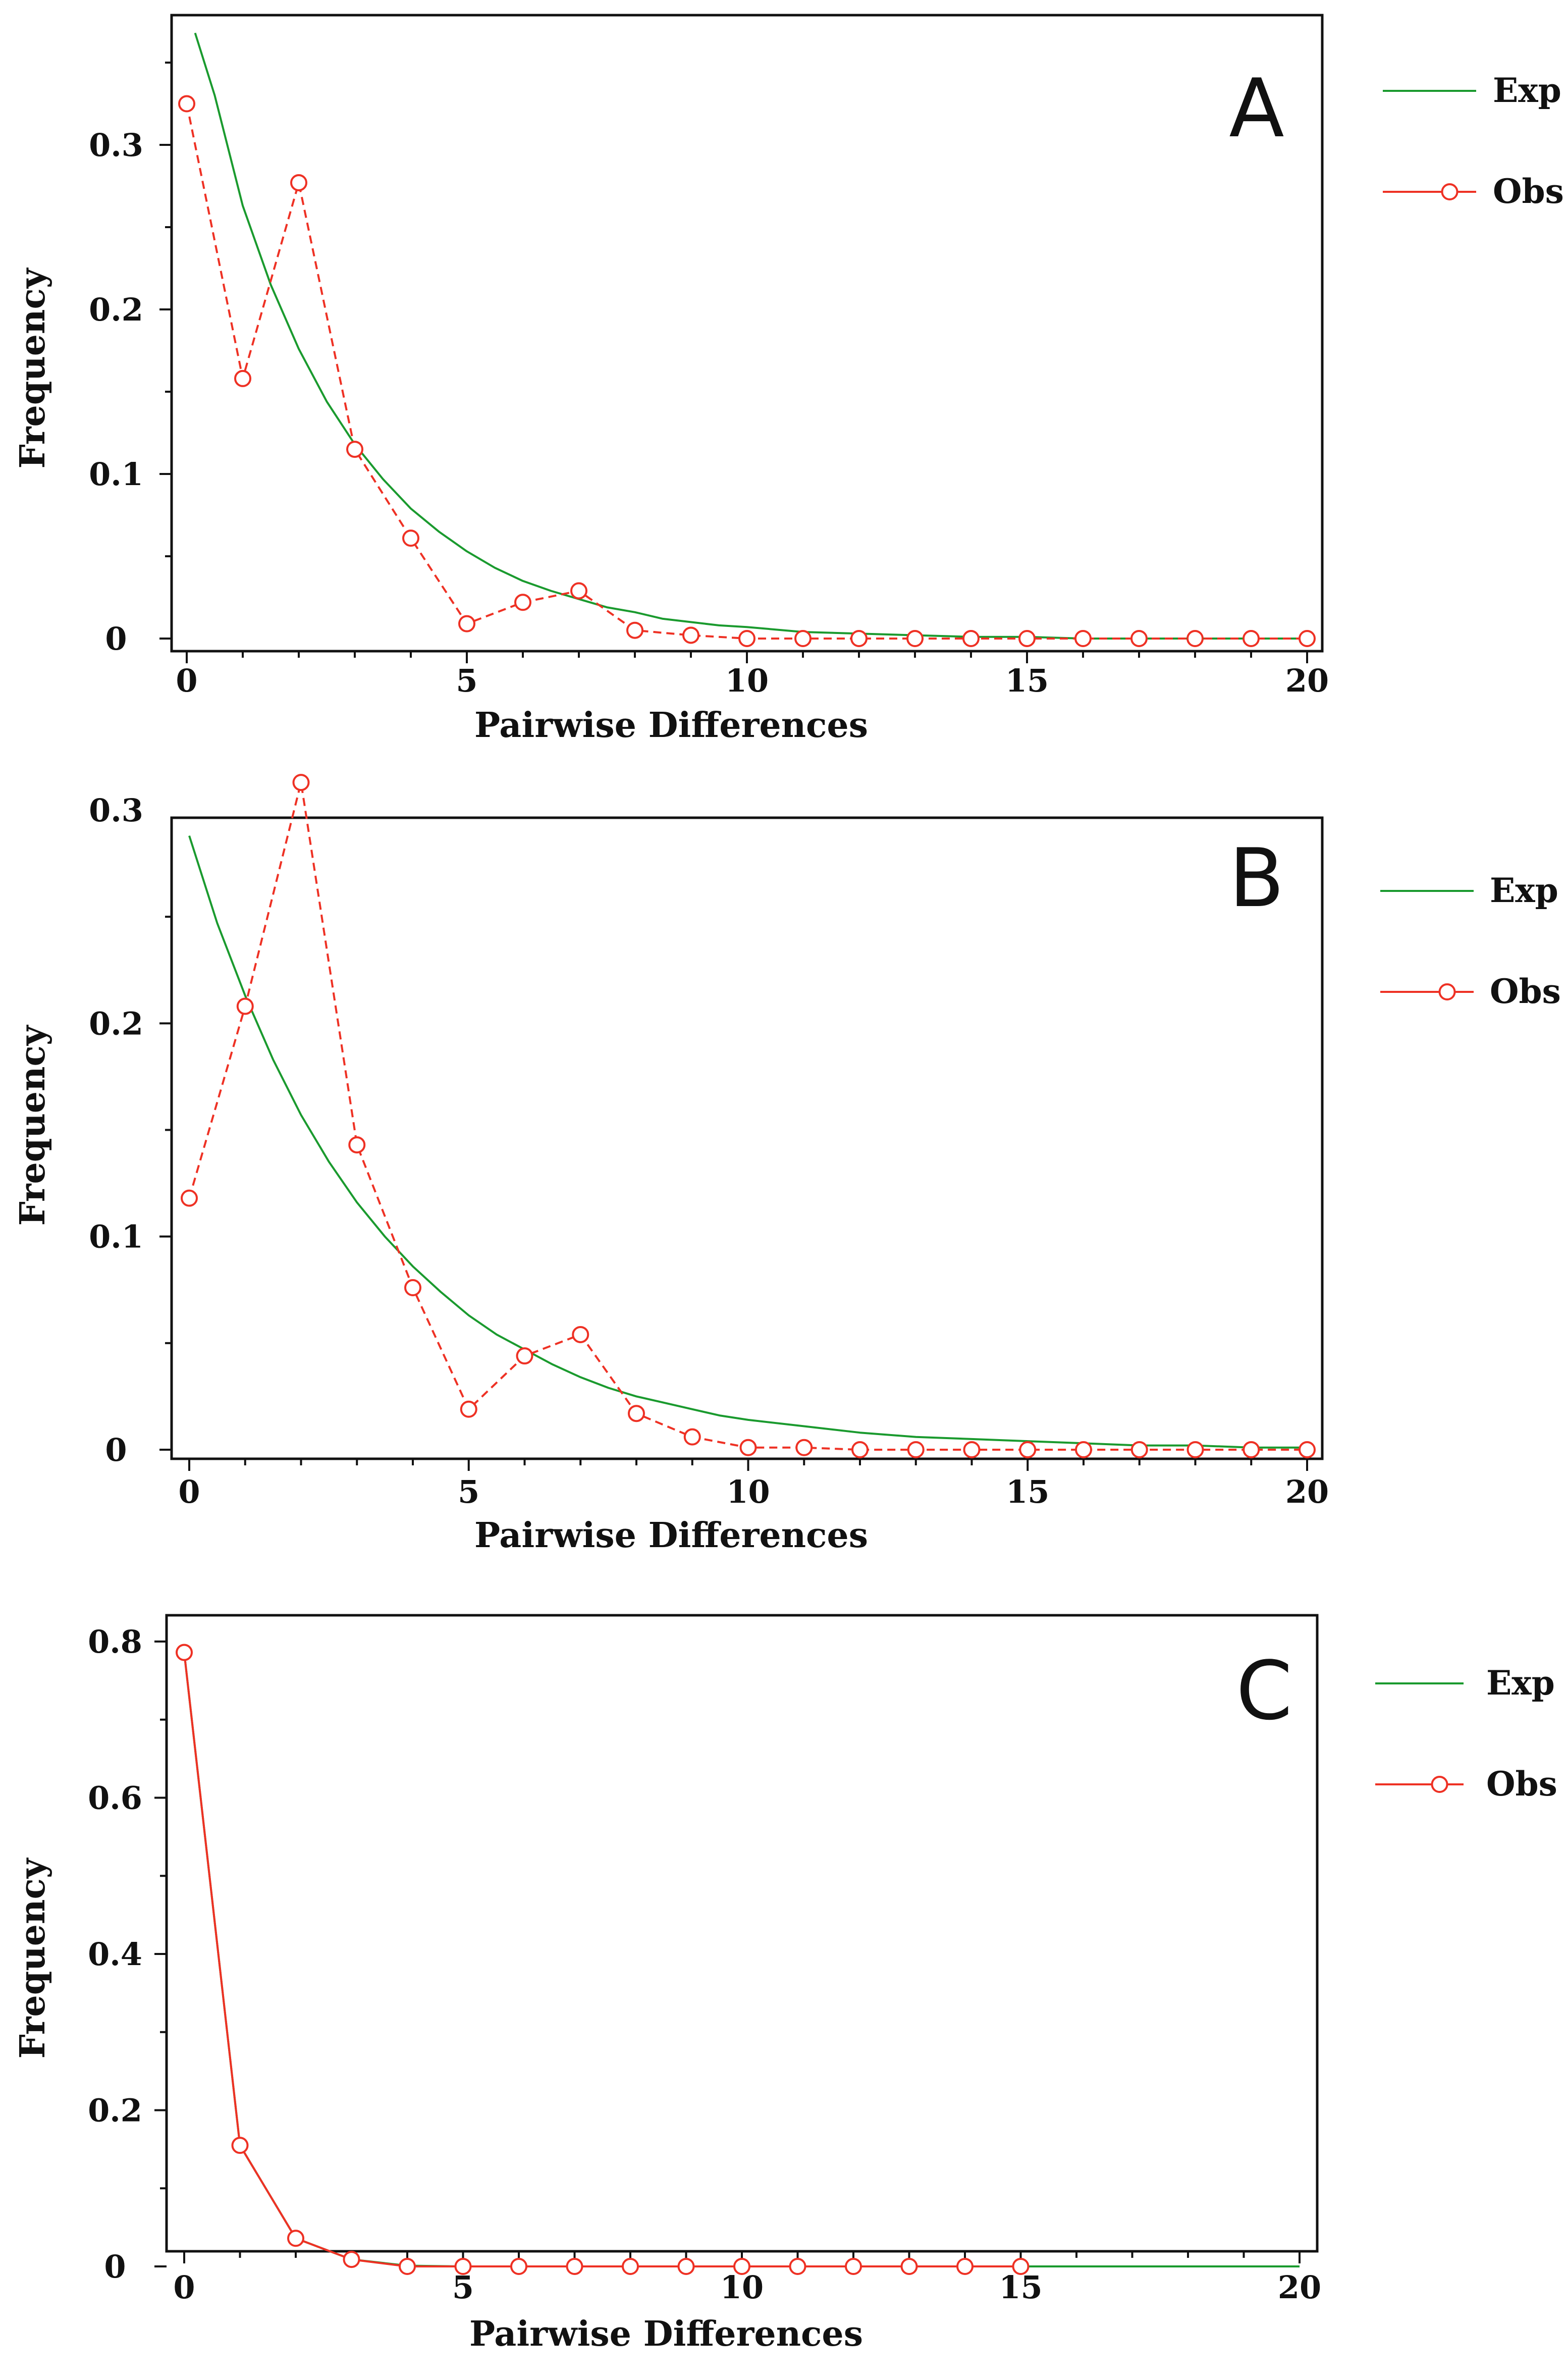  I want to click on y-axis-title: Frequency, so click(33, 1125).